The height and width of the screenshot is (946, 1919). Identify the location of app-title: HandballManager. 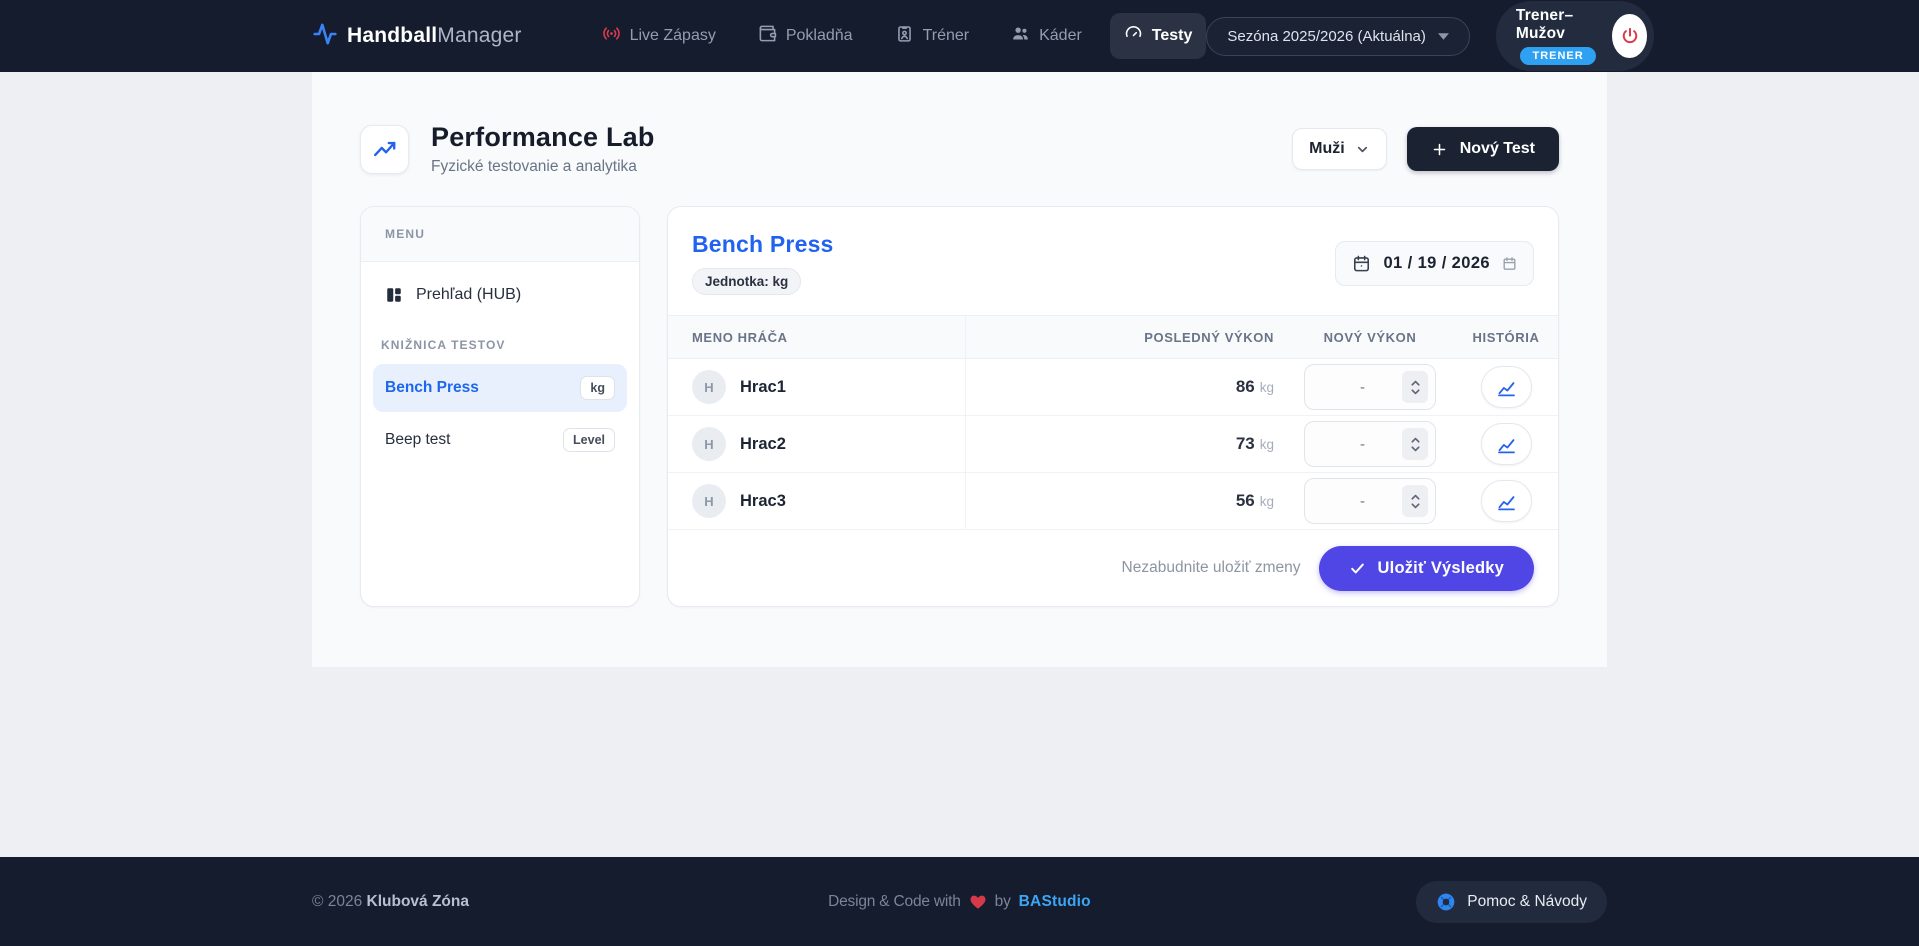
(434, 35).